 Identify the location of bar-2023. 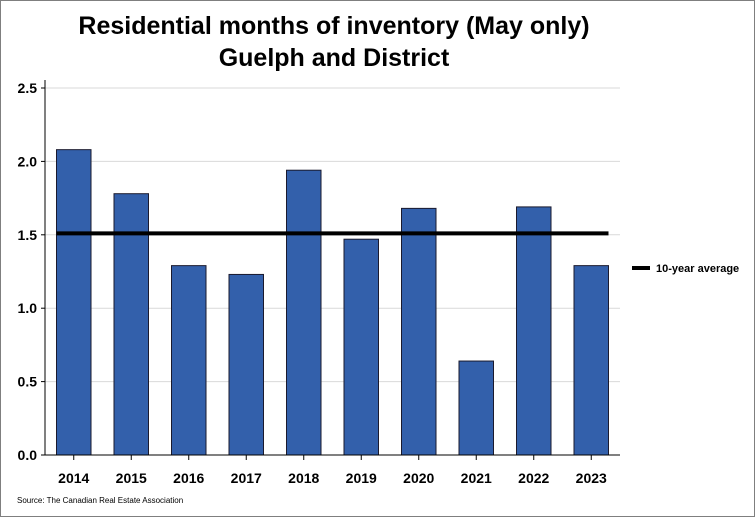
(591, 360).